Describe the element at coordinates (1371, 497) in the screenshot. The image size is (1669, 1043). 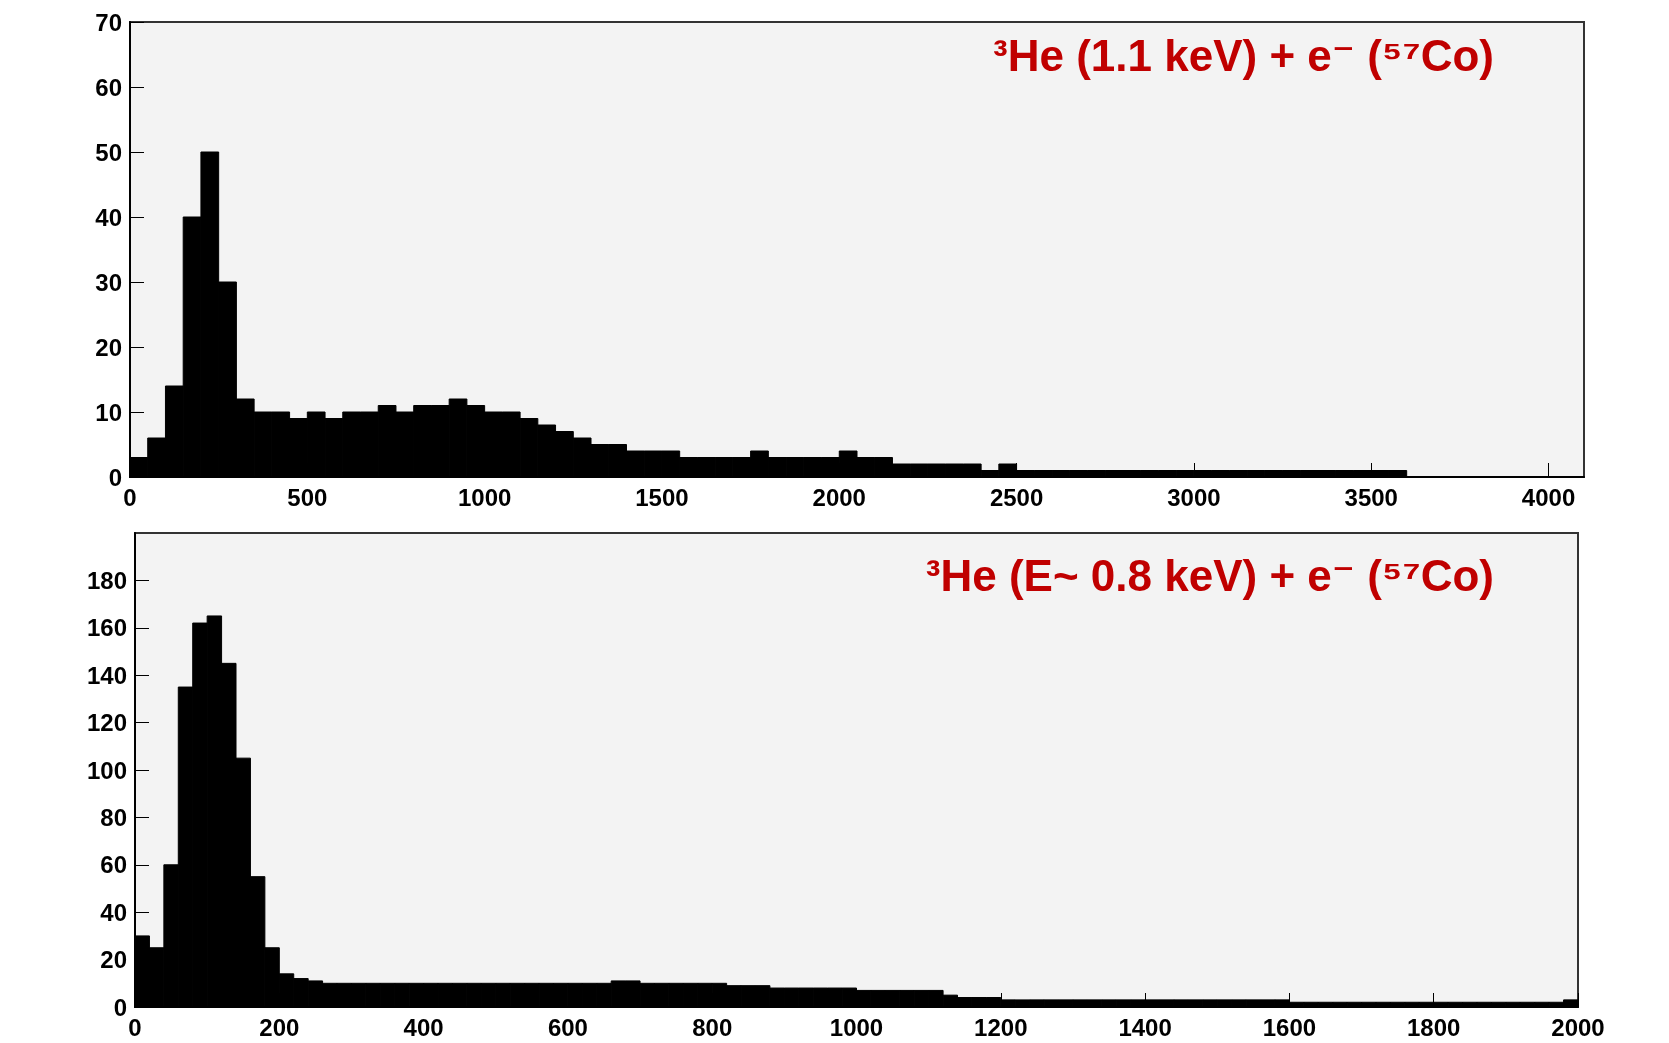
I see `x-tick-label: 3500` at that location.